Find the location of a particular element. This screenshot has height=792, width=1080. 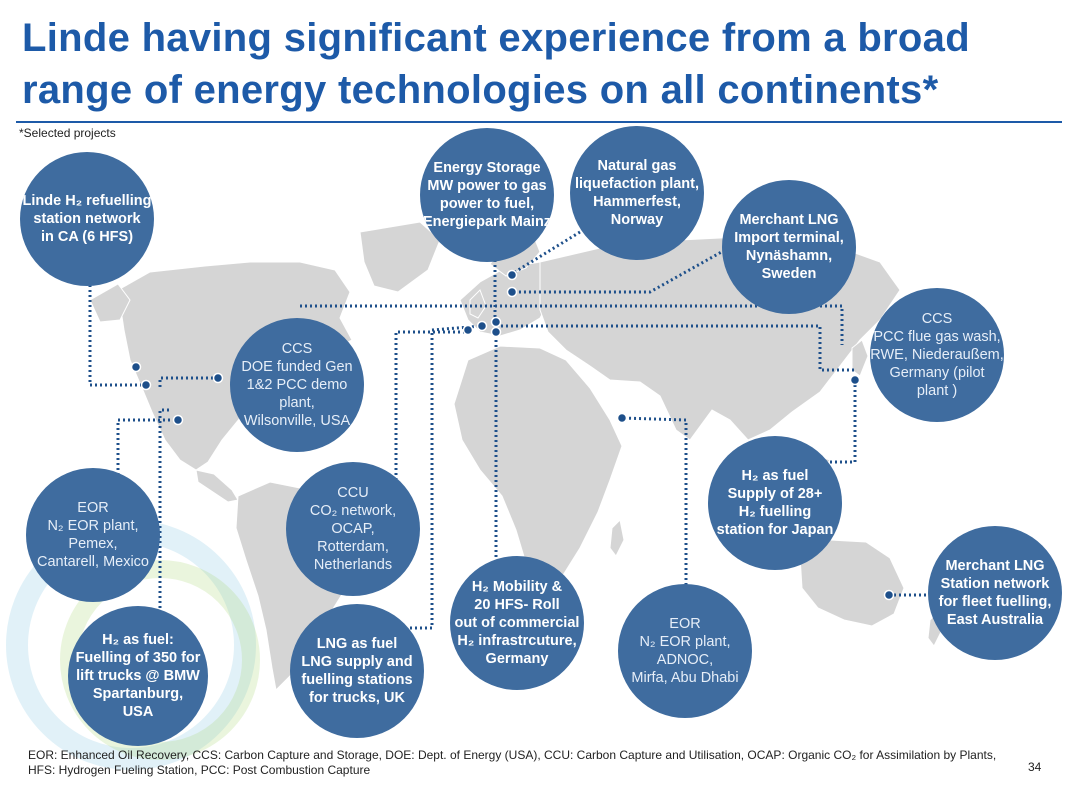

circle-line: DOE funded Gen is located at coordinates (297, 367).